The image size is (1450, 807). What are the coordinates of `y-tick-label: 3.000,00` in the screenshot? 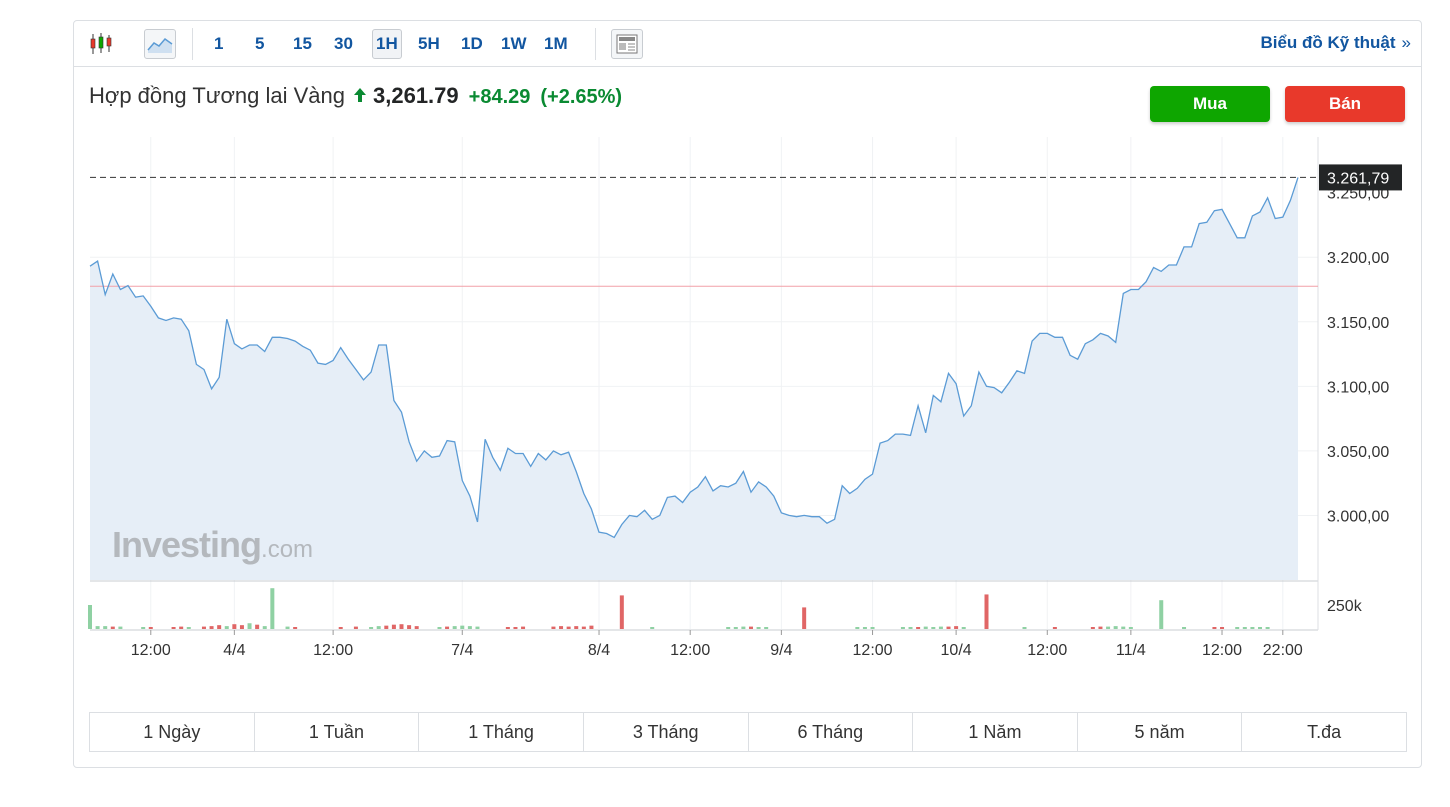 It's located at (1358, 516).